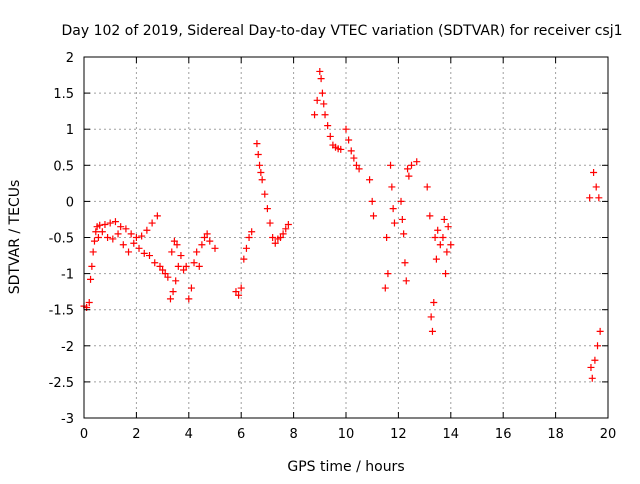 This screenshot has height=484, width=640. What do you see at coordinates (70, 202) in the screenshot?
I see `y-tick-label: 0` at bounding box center [70, 202].